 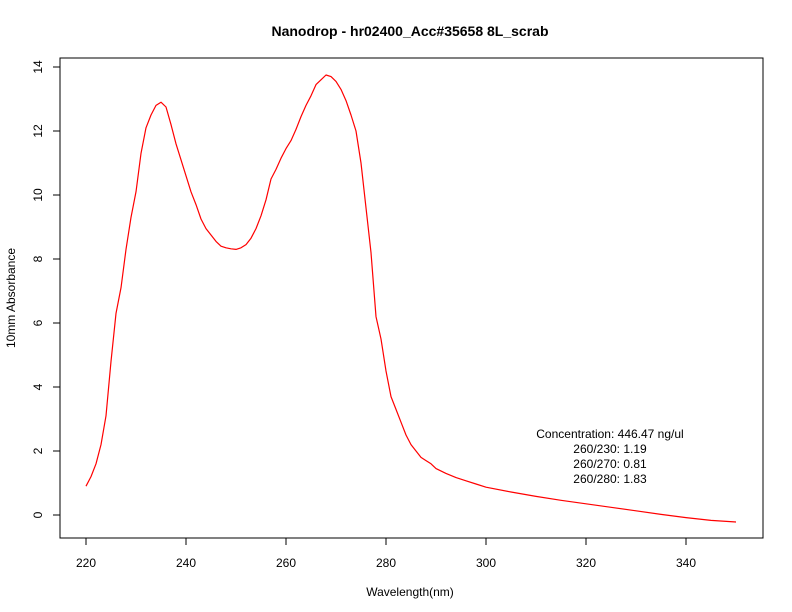 I want to click on y-tick-label: 8, so click(x=38, y=258).